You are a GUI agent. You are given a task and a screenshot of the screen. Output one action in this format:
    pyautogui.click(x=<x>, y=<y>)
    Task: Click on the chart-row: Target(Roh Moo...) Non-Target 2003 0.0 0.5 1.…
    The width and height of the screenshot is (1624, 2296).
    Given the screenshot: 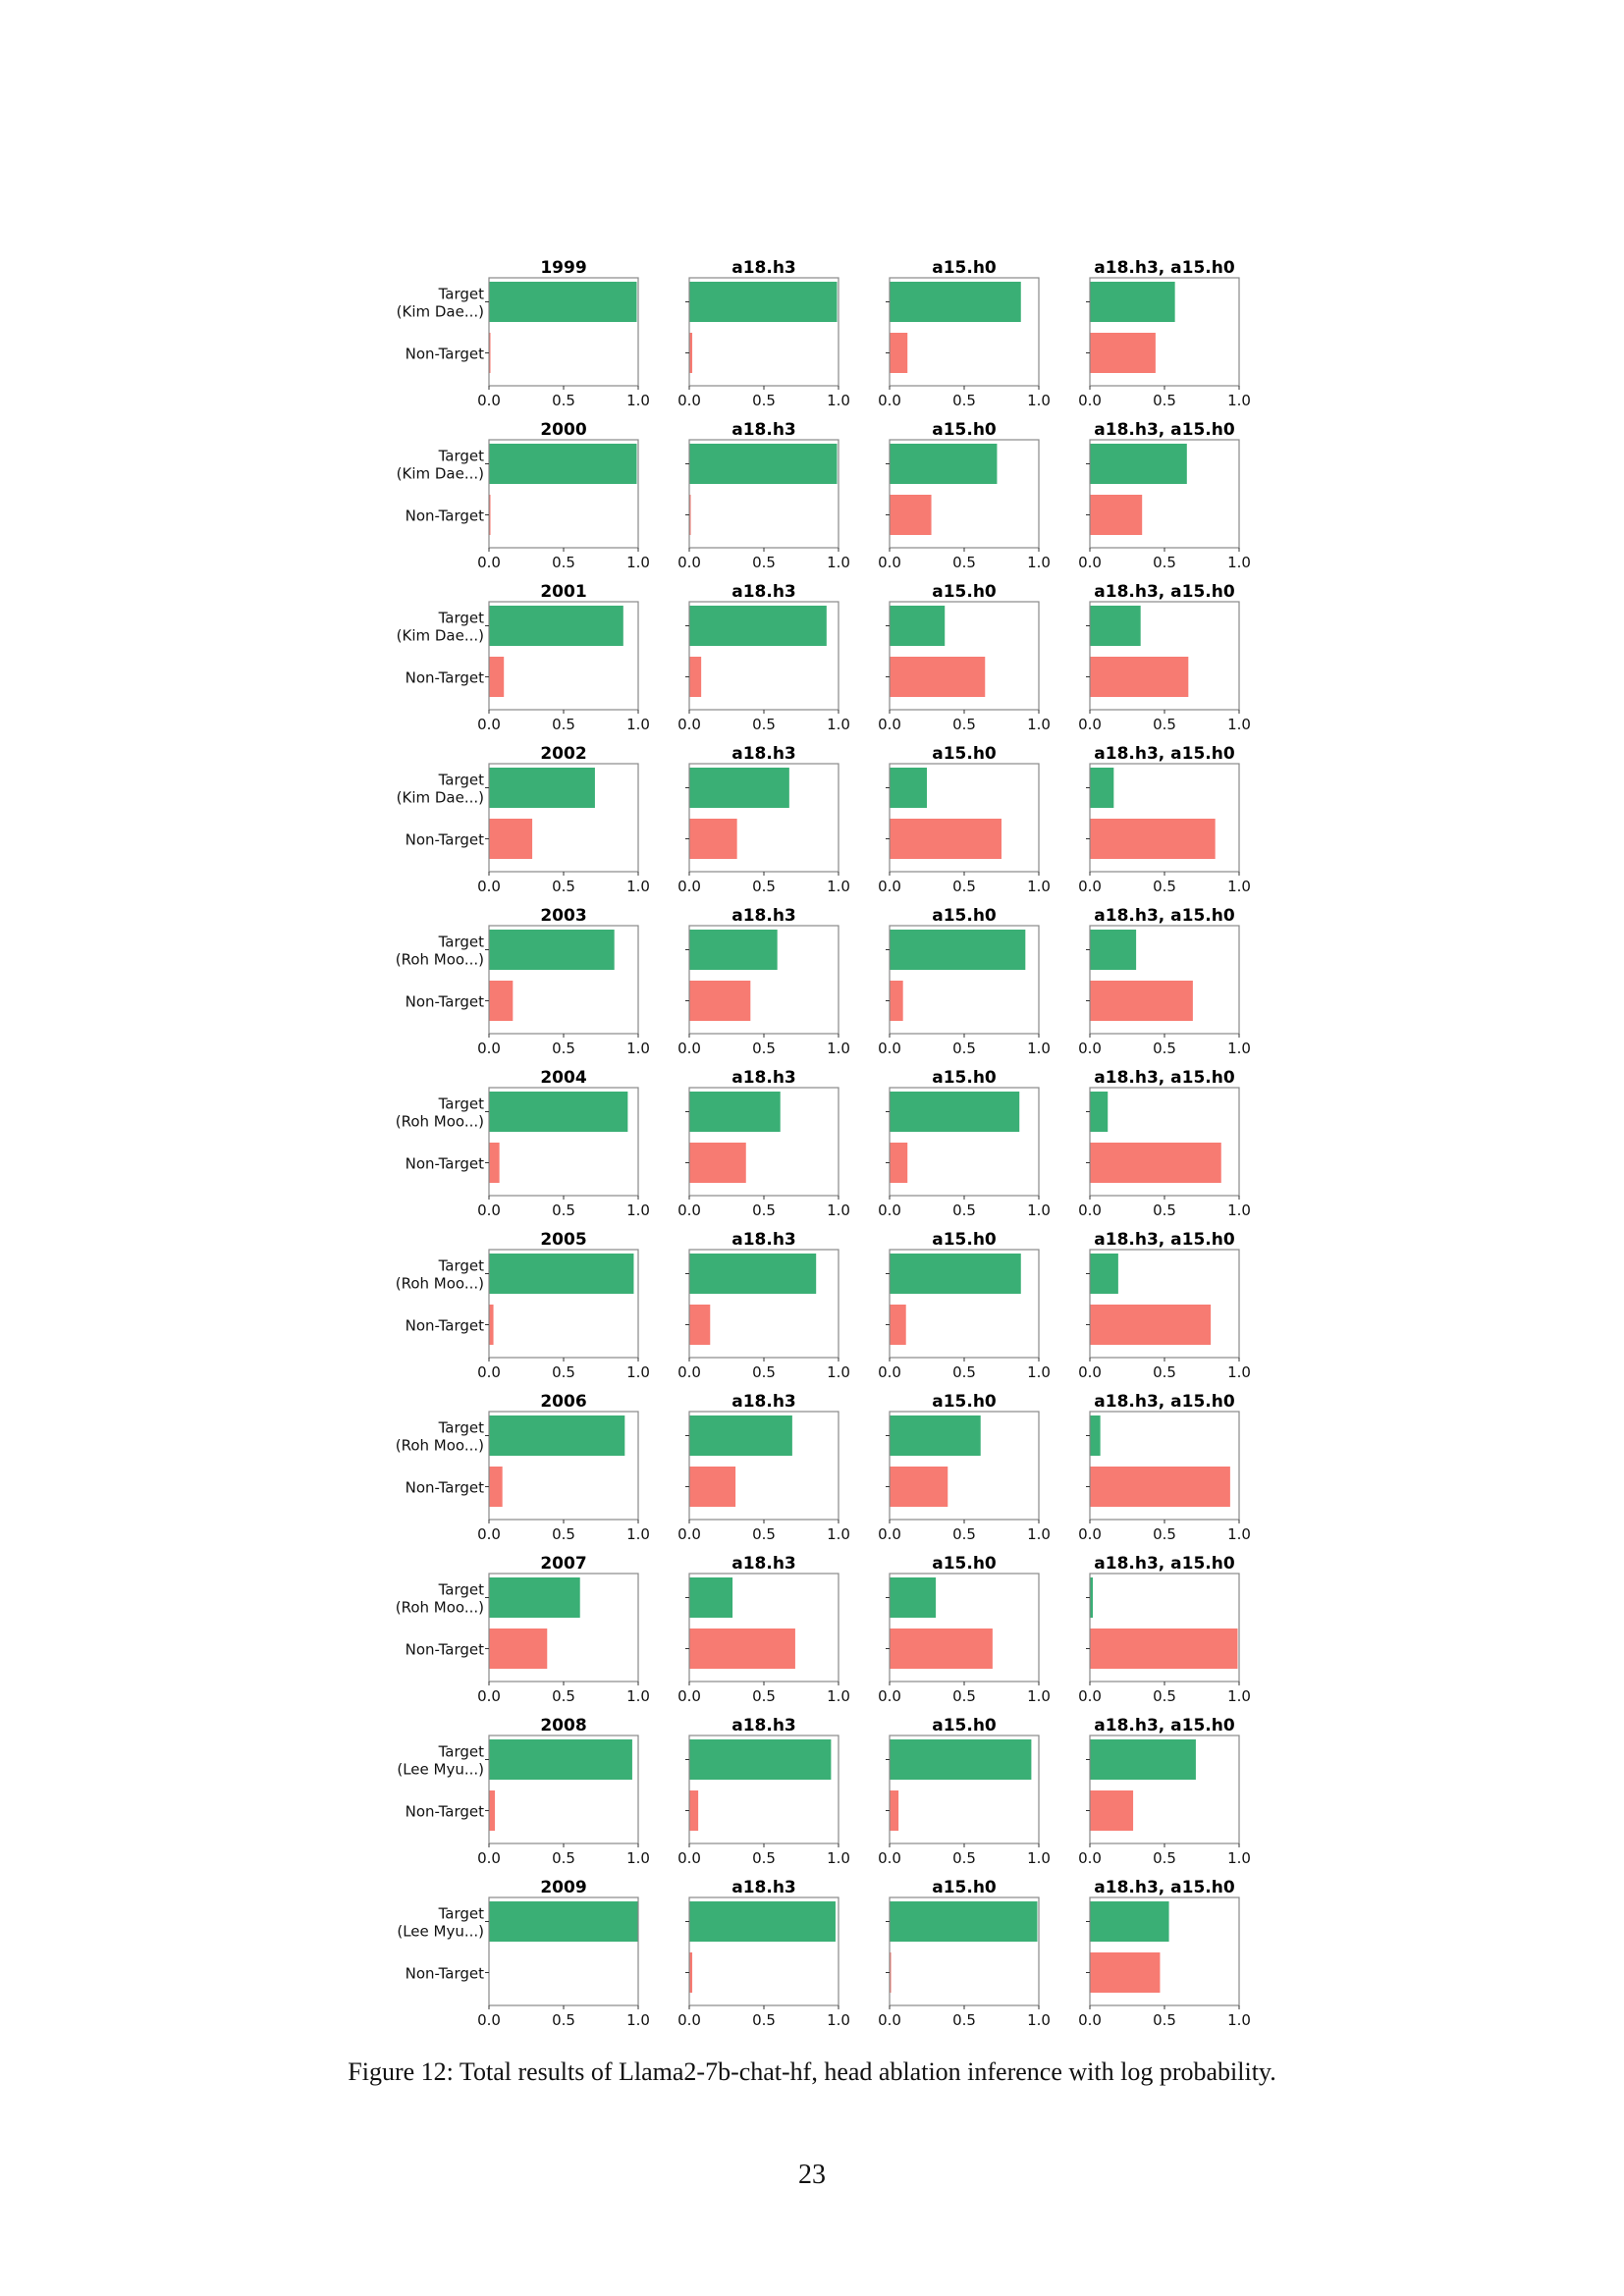 What is the action you would take?
    pyautogui.click(x=823, y=982)
    